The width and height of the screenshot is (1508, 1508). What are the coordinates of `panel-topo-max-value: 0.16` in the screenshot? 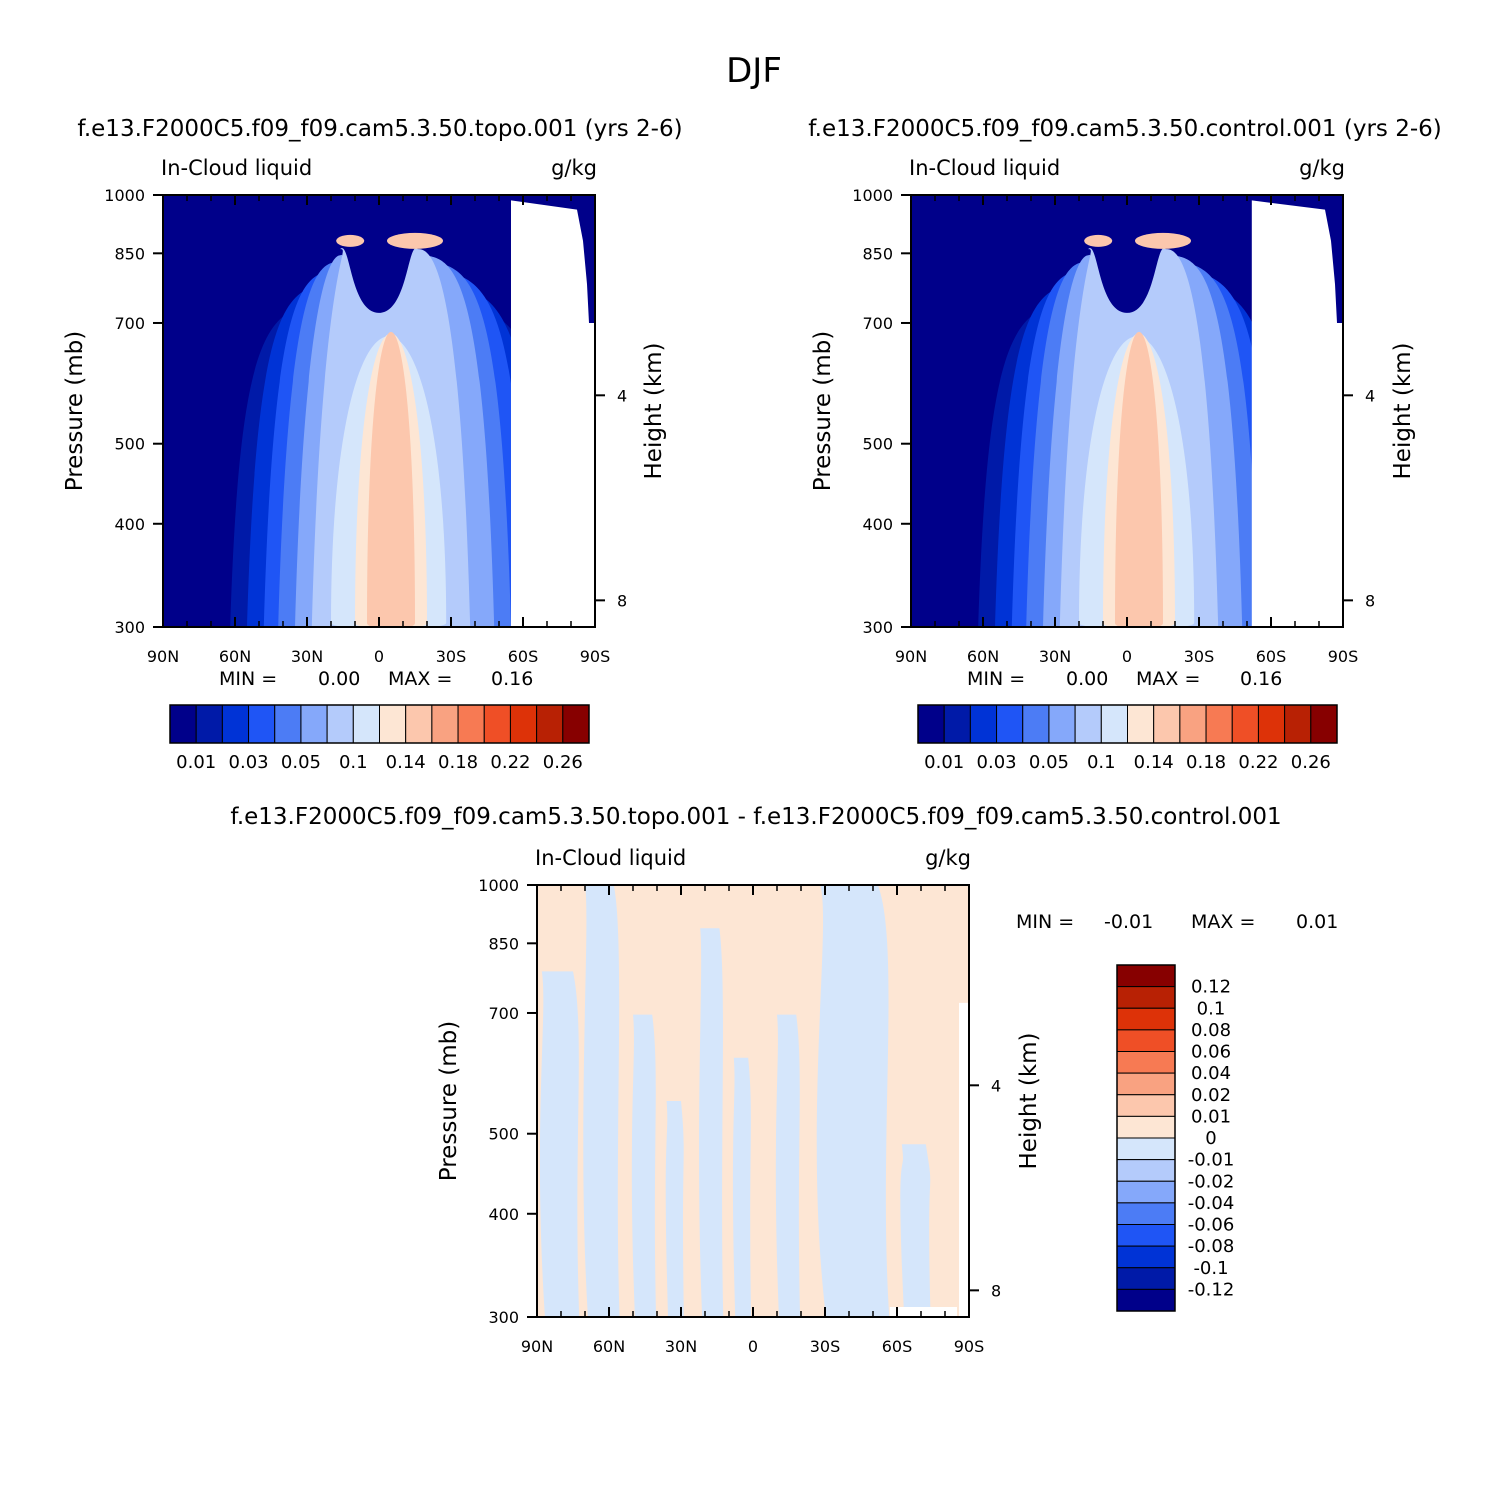 It's located at (512, 679).